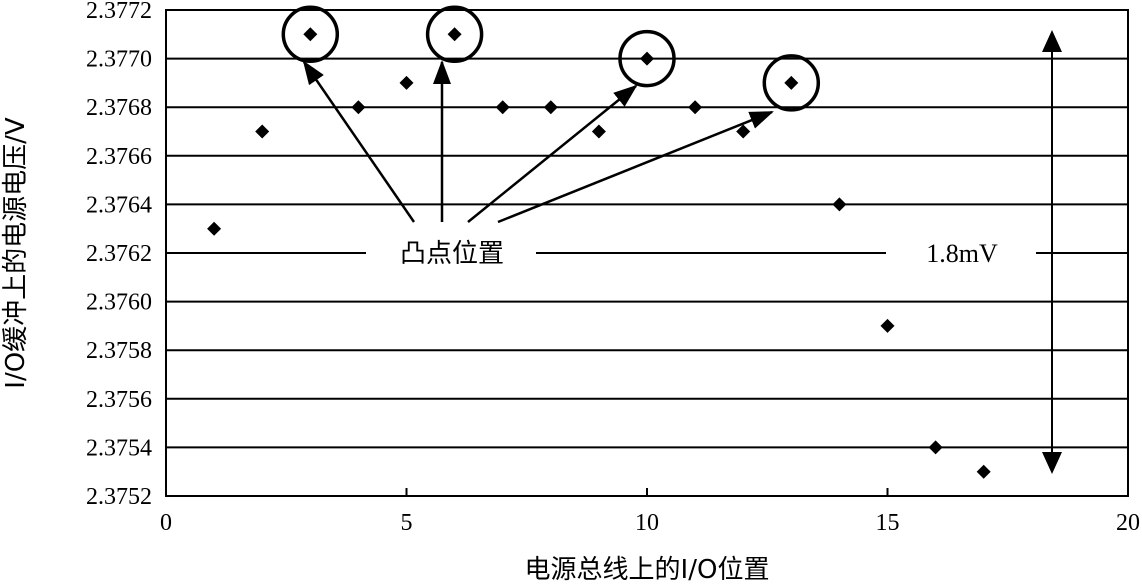 Image resolution: width=1142 pixels, height=585 pixels. I want to click on bump-annotation-arrows, so click(538, 142).